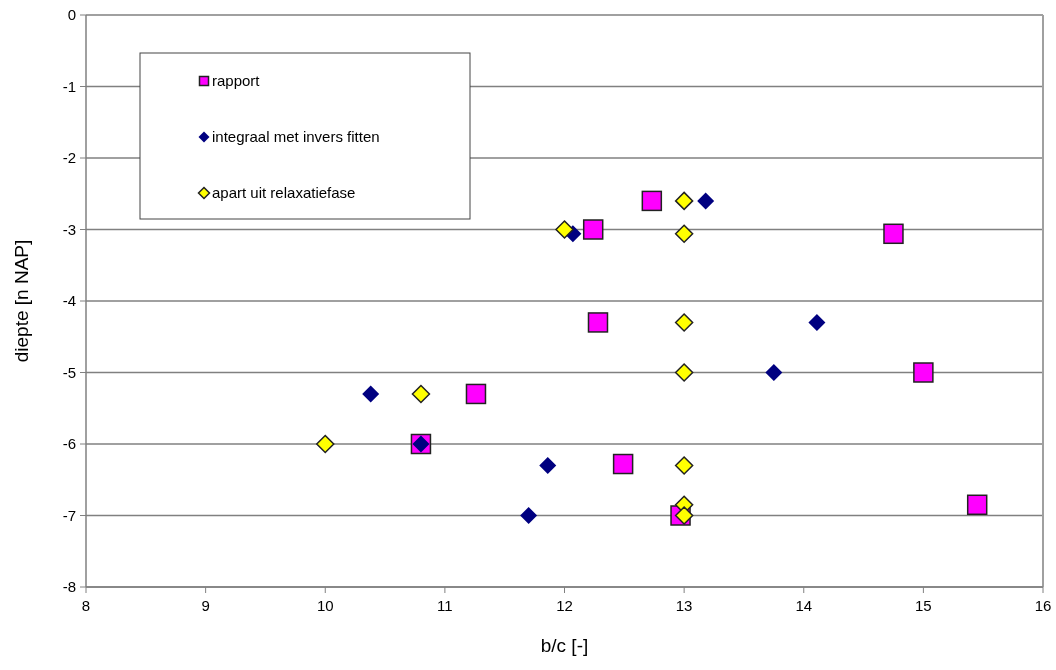 The width and height of the screenshot is (1056, 670). I want to click on legend-label: rapport, so click(236, 81).